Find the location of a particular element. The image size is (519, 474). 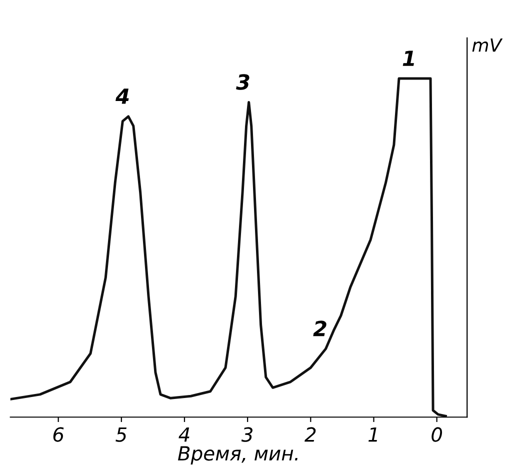

x-tick-label: 6 is located at coordinates (58, 434).